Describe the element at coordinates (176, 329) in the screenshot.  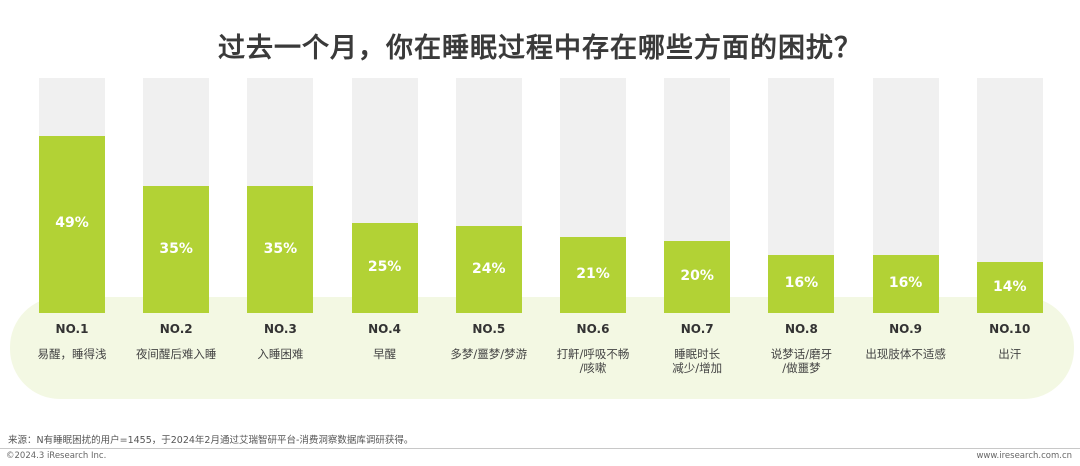
I see `category-rank-2: NO.2` at that location.